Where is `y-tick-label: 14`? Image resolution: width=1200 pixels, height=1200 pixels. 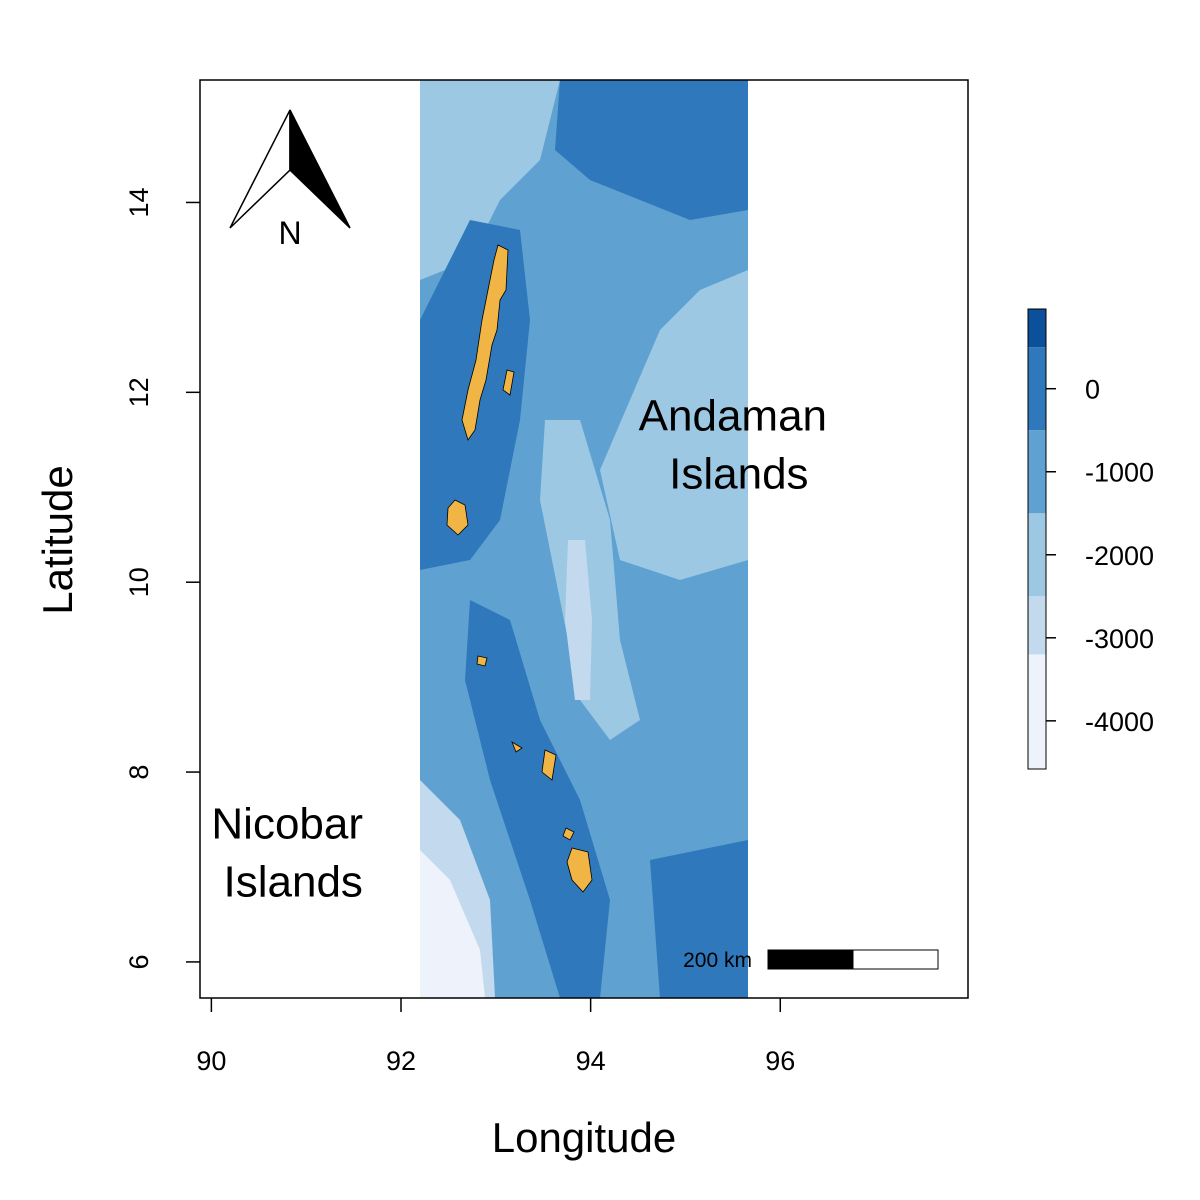 y-tick-label: 14 is located at coordinates (139, 202).